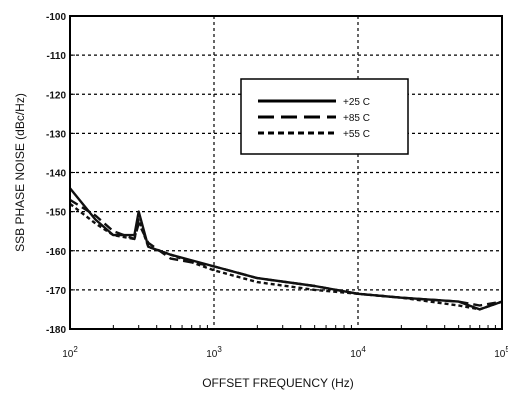  Describe the element at coordinates (20, 172) in the screenshot. I see `y-axis-label: SSB PHASE NOISE (dBc/Hz)` at that location.